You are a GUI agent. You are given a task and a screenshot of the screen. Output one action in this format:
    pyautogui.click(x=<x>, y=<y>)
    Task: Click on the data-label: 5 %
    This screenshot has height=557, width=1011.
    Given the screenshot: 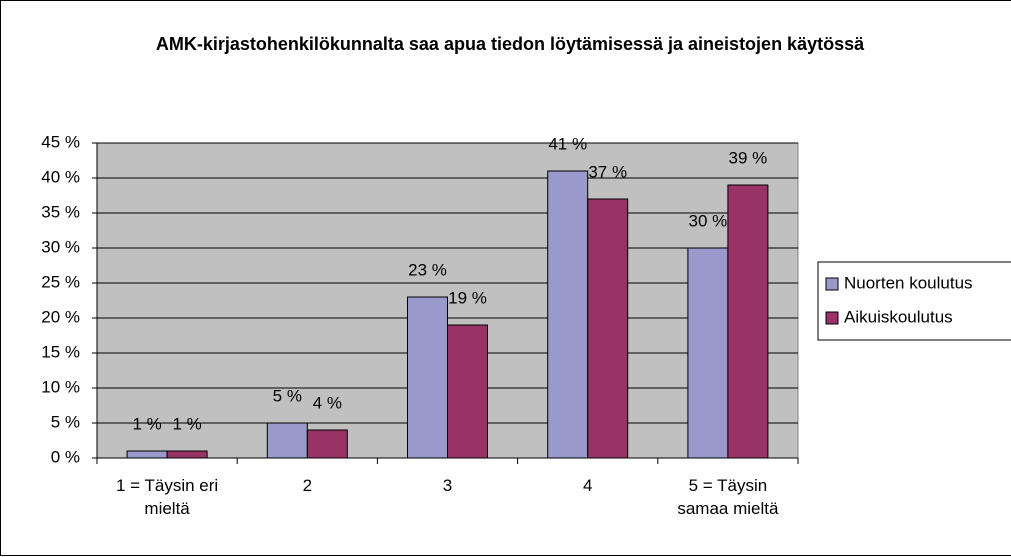 What is the action you would take?
    pyautogui.click(x=287, y=395)
    